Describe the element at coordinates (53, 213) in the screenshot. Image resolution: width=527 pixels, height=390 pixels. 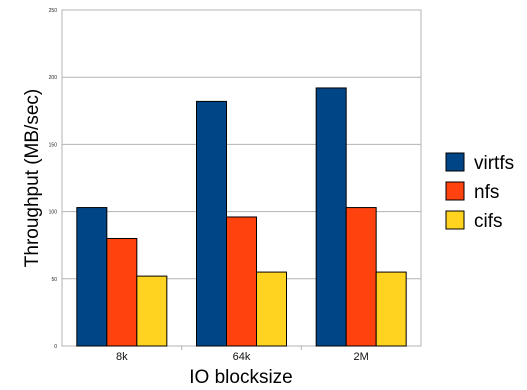
I see `y-tick-label: 100` at that location.